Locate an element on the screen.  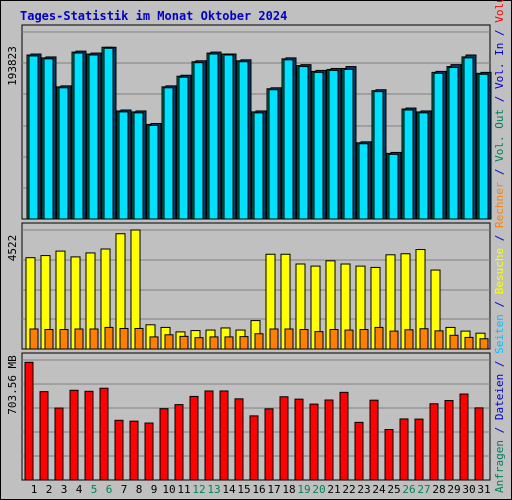
x-tick-label: 26 is located at coordinates (408, 489).